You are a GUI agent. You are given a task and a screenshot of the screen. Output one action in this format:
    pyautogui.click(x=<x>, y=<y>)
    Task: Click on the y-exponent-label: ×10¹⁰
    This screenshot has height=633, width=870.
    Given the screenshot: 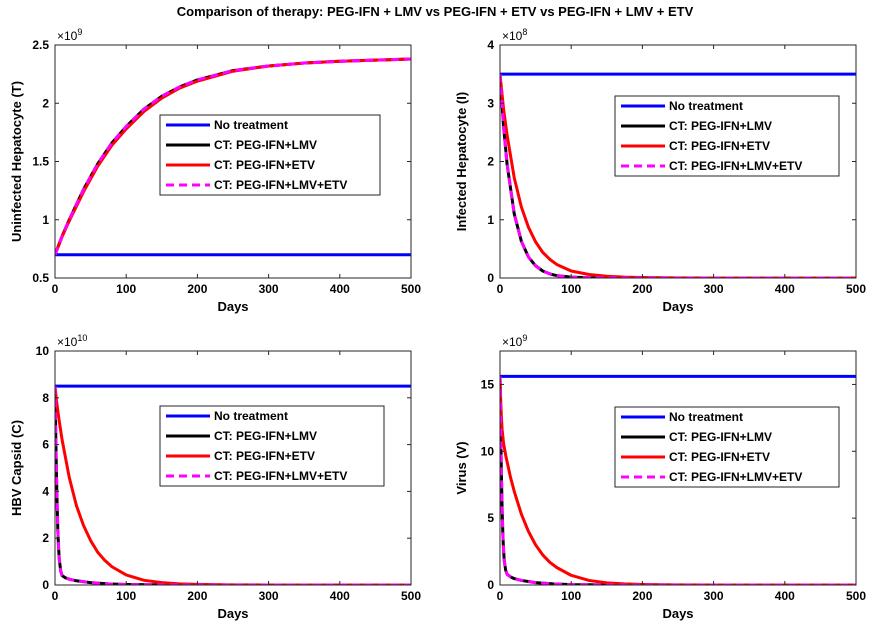 What is the action you would take?
    pyautogui.click(x=72, y=341)
    